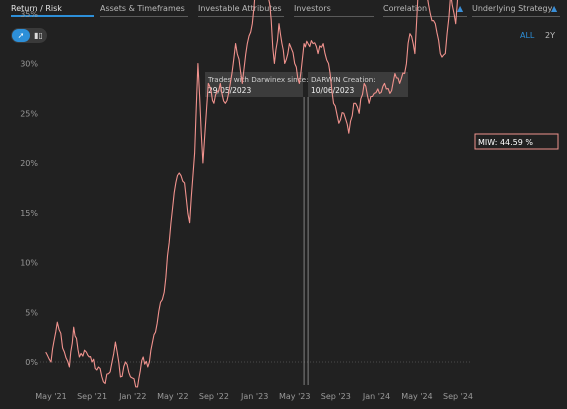  What do you see at coordinates (132, 396) in the screenshot?
I see `x-tick-label: Jan '22` at bounding box center [132, 396].